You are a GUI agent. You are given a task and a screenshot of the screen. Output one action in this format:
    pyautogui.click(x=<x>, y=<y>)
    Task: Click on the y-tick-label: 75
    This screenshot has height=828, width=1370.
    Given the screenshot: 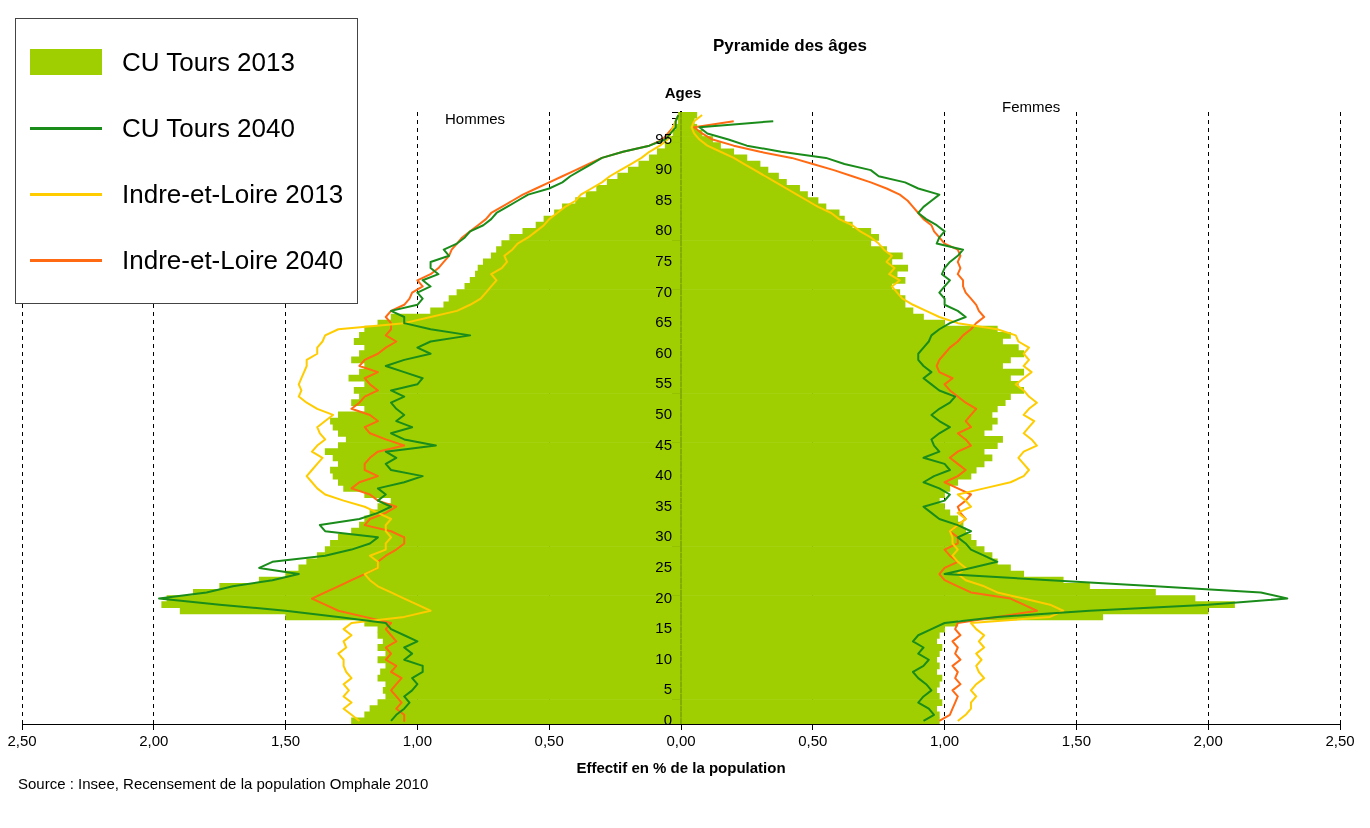 What is the action you would take?
    pyautogui.click(x=663, y=261)
    